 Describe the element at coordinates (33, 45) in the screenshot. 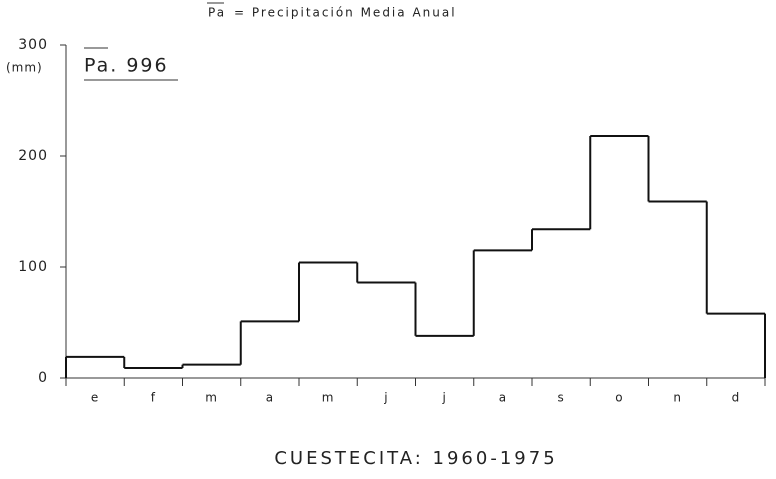

I see `y-tick-label: 300` at that location.